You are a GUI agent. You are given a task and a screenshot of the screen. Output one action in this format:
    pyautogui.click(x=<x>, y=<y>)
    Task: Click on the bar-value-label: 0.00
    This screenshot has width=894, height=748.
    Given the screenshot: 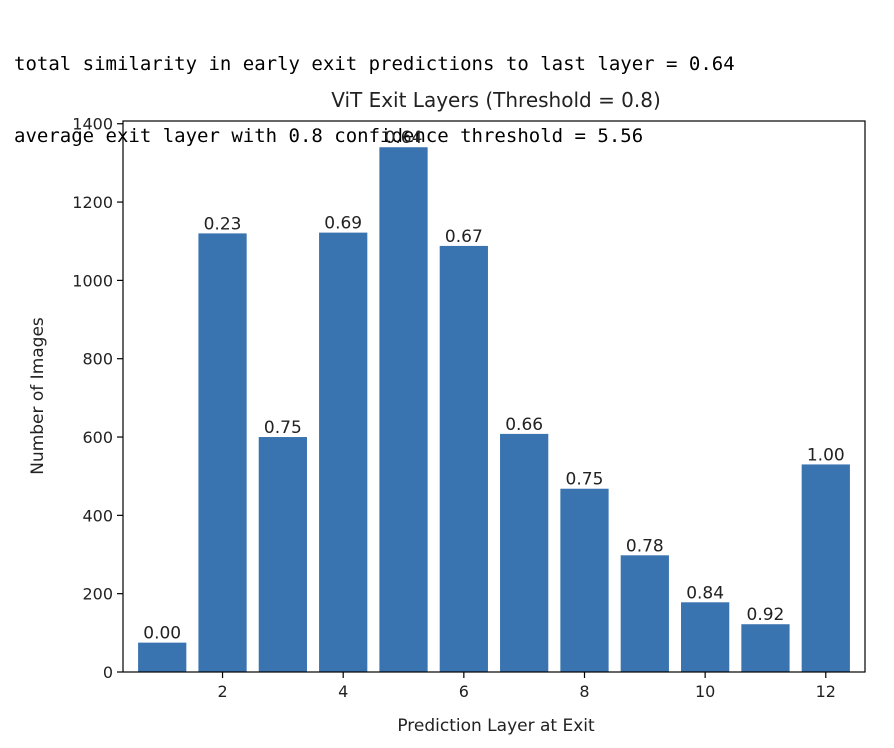 What is the action you would take?
    pyautogui.click(x=162, y=634)
    